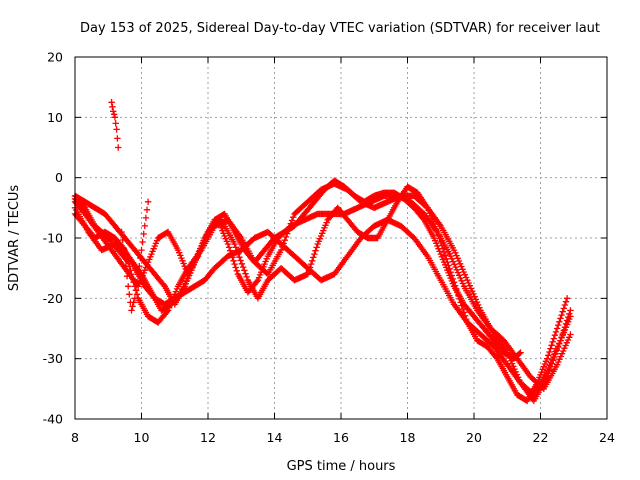  I want to click on y-tick-label: 10, so click(55, 117).